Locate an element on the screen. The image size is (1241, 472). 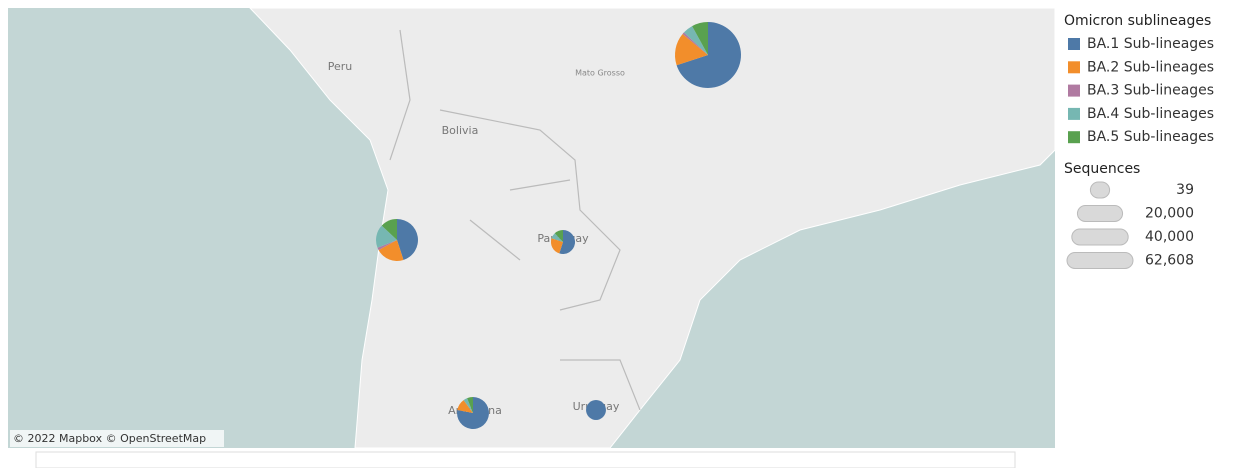
bottom-bar is located at coordinates (525, 460).